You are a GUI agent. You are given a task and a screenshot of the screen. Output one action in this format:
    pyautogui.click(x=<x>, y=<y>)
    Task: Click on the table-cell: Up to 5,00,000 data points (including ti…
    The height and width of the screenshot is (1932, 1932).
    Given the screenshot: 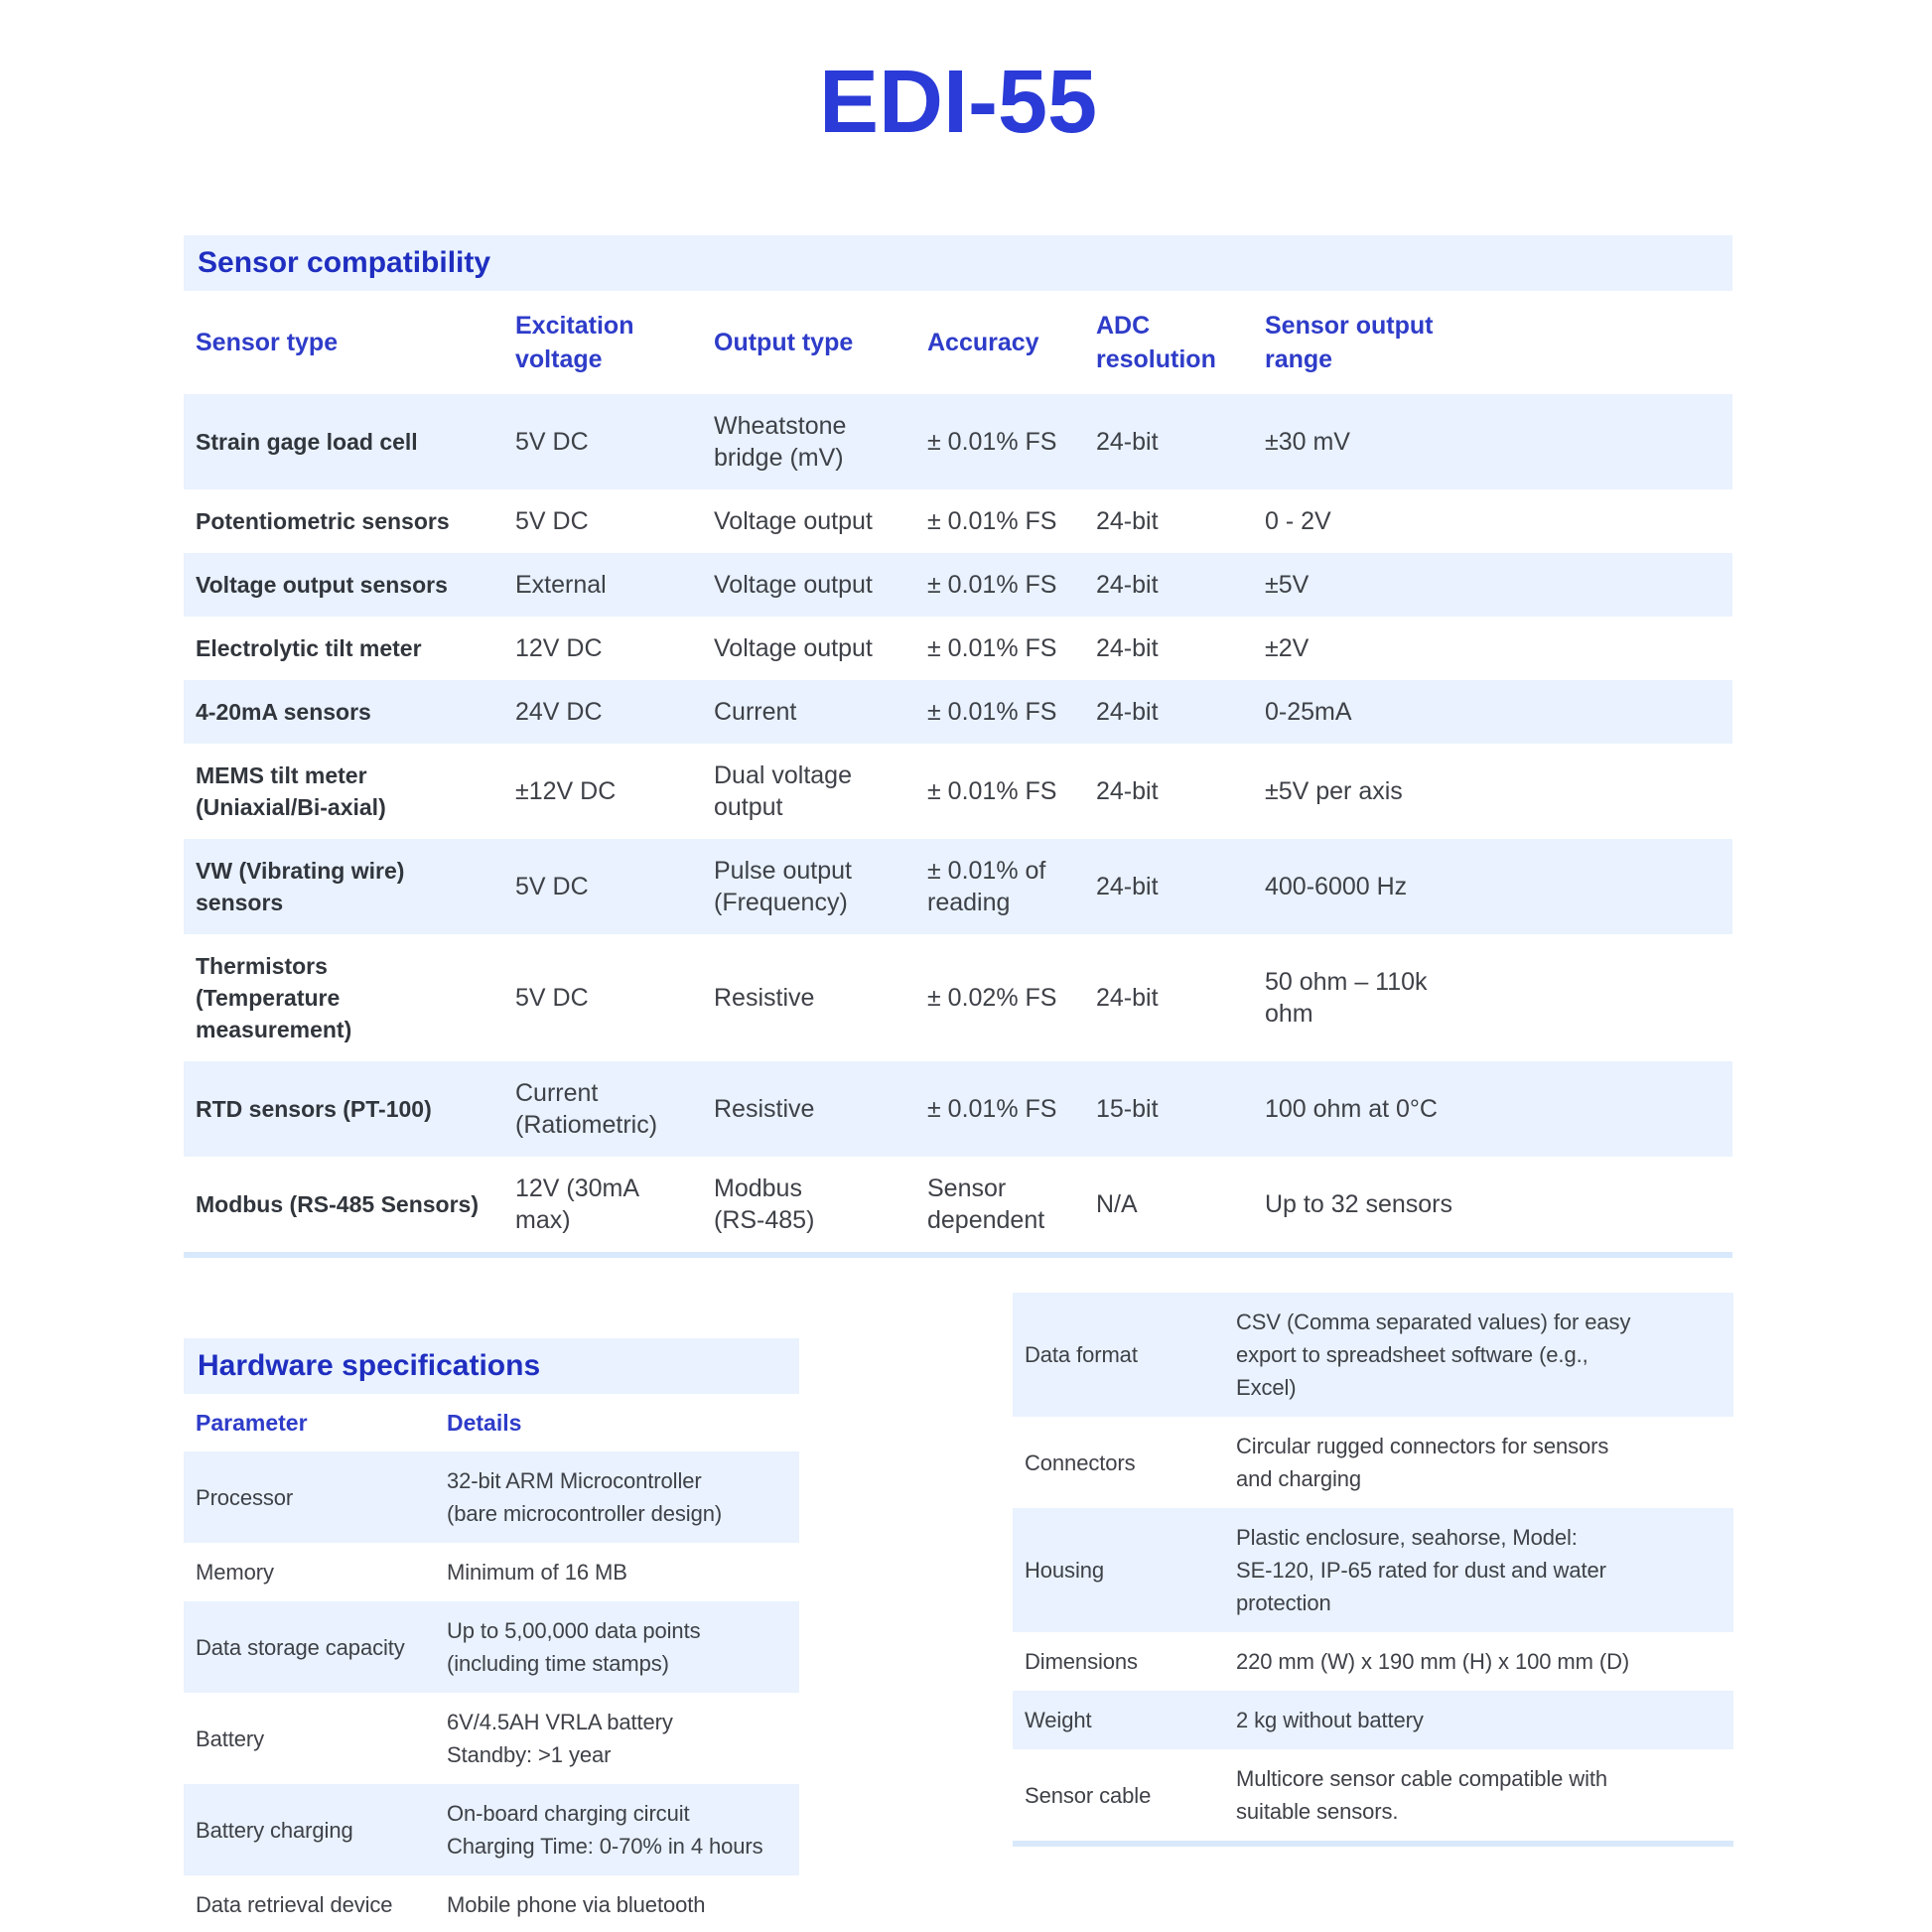 What is the action you would take?
    pyautogui.click(x=574, y=1647)
    